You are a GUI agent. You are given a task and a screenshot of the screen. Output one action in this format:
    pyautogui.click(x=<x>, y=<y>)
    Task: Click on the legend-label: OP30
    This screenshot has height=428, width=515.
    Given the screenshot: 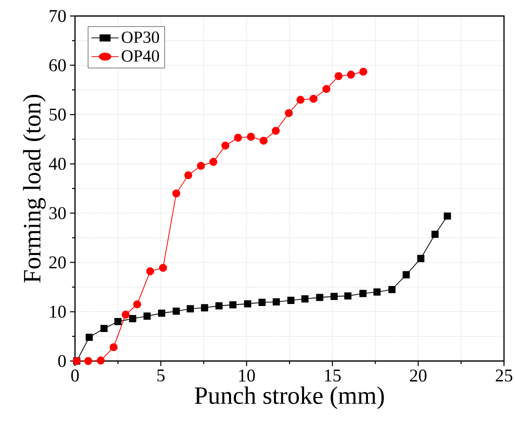 What is the action you would take?
    pyautogui.click(x=141, y=37)
    